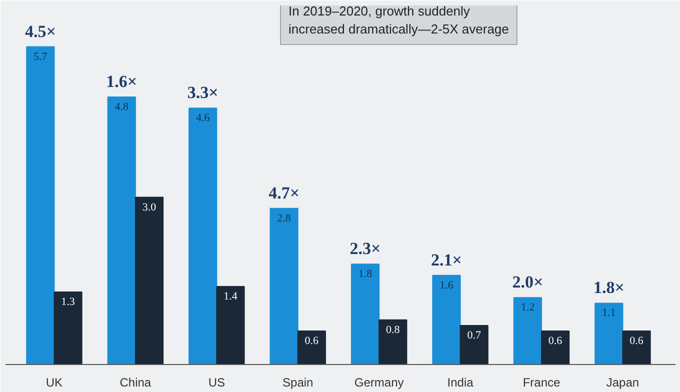  I want to click on annotation: 2.3×, so click(365, 248).